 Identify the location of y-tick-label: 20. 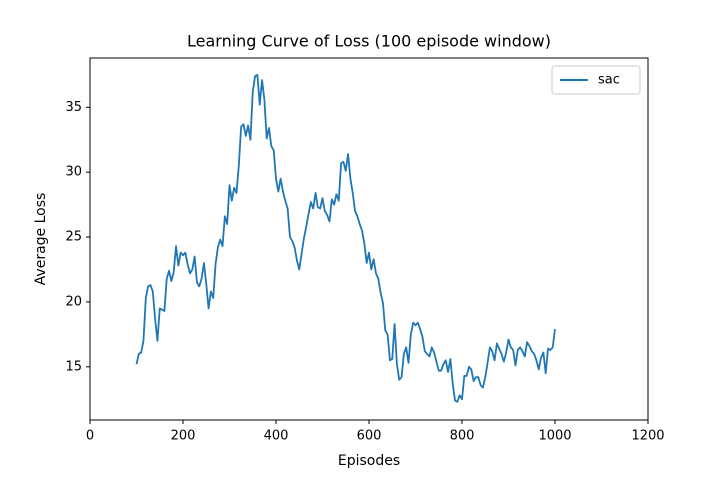
(73, 301).